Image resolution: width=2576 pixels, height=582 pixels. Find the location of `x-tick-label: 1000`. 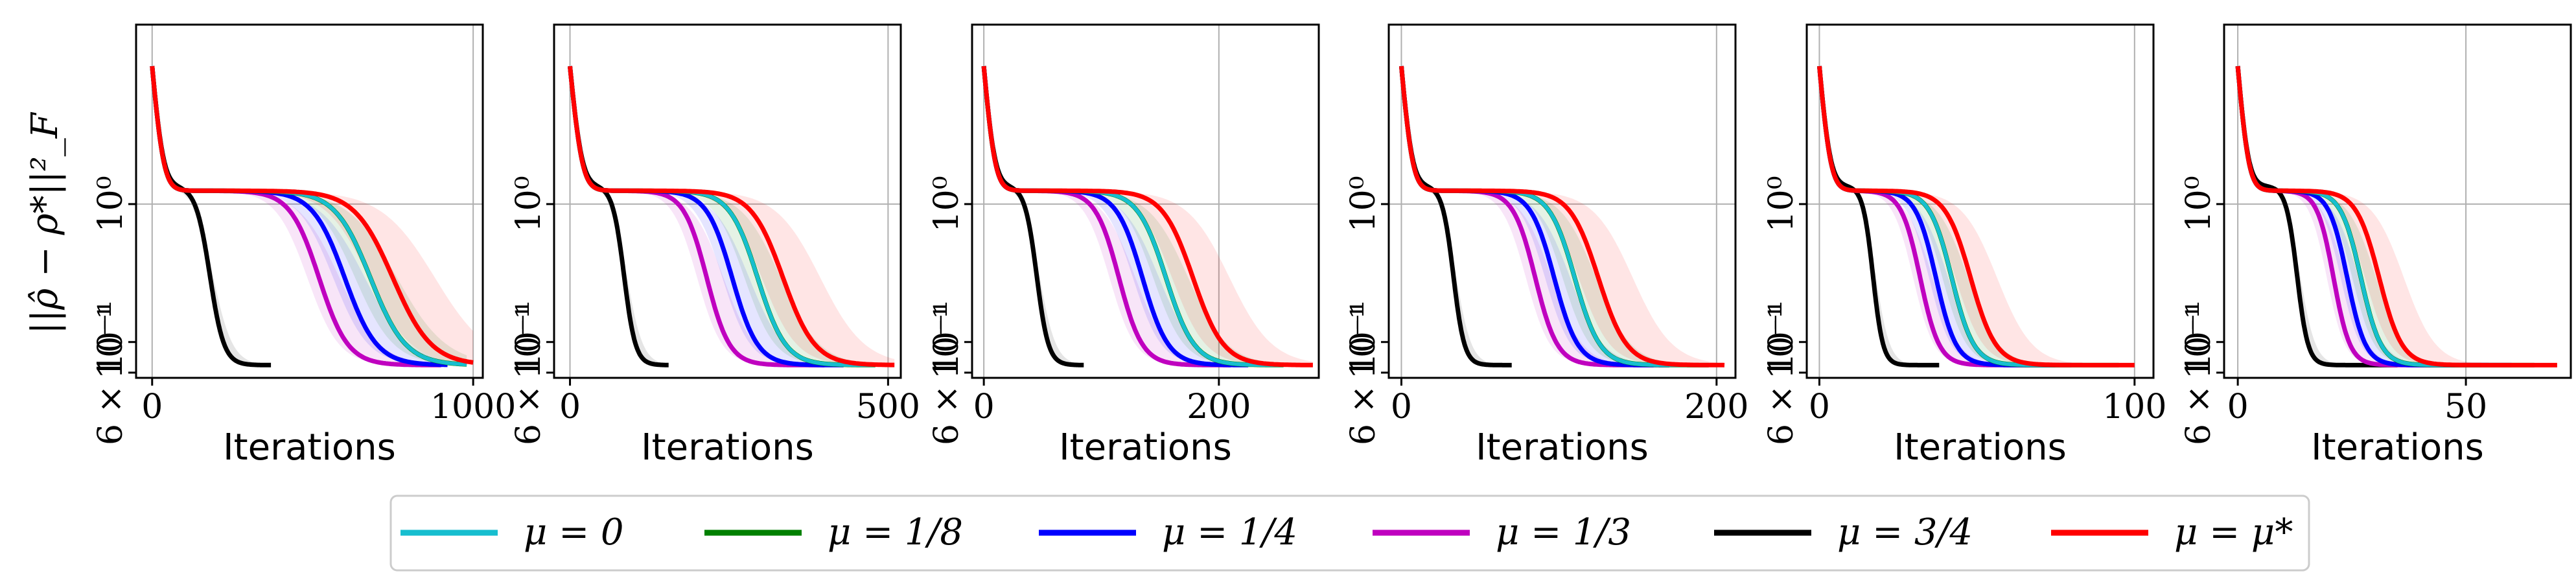

x-tick-label: 1000 is located at coordinates (473, 407).